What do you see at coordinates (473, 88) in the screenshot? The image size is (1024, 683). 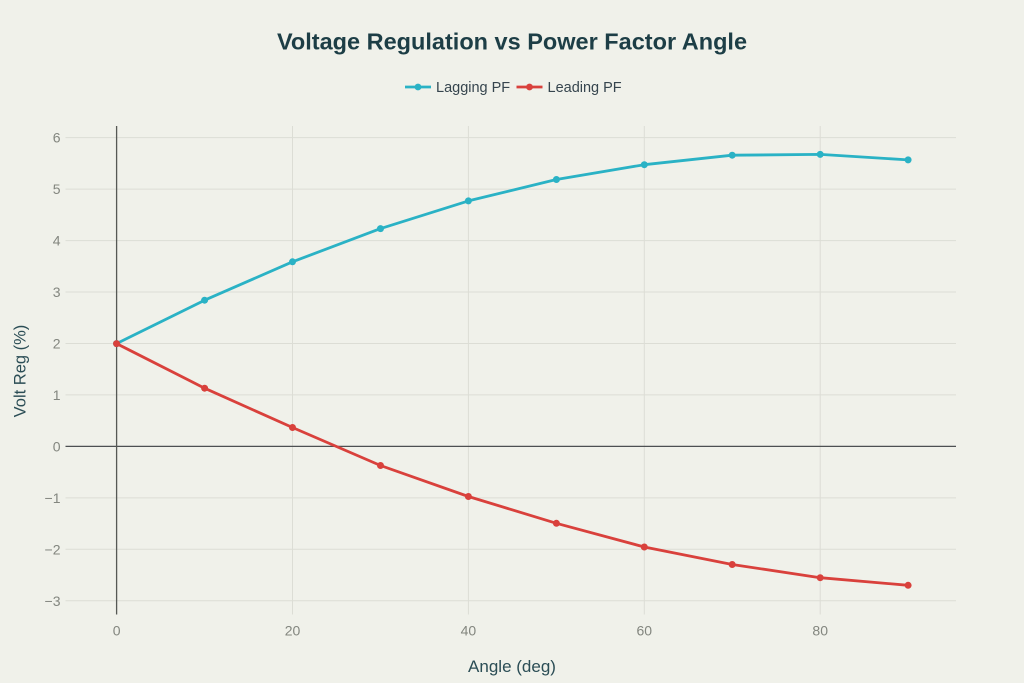 I see `svg-text: Lagging PF` at bounding box center [473, 88].